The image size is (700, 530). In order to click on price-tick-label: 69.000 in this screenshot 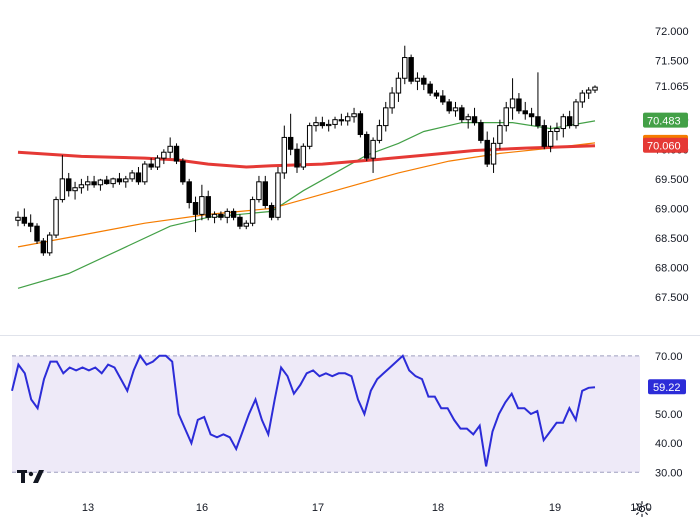, I will do `click(672, 209)`.